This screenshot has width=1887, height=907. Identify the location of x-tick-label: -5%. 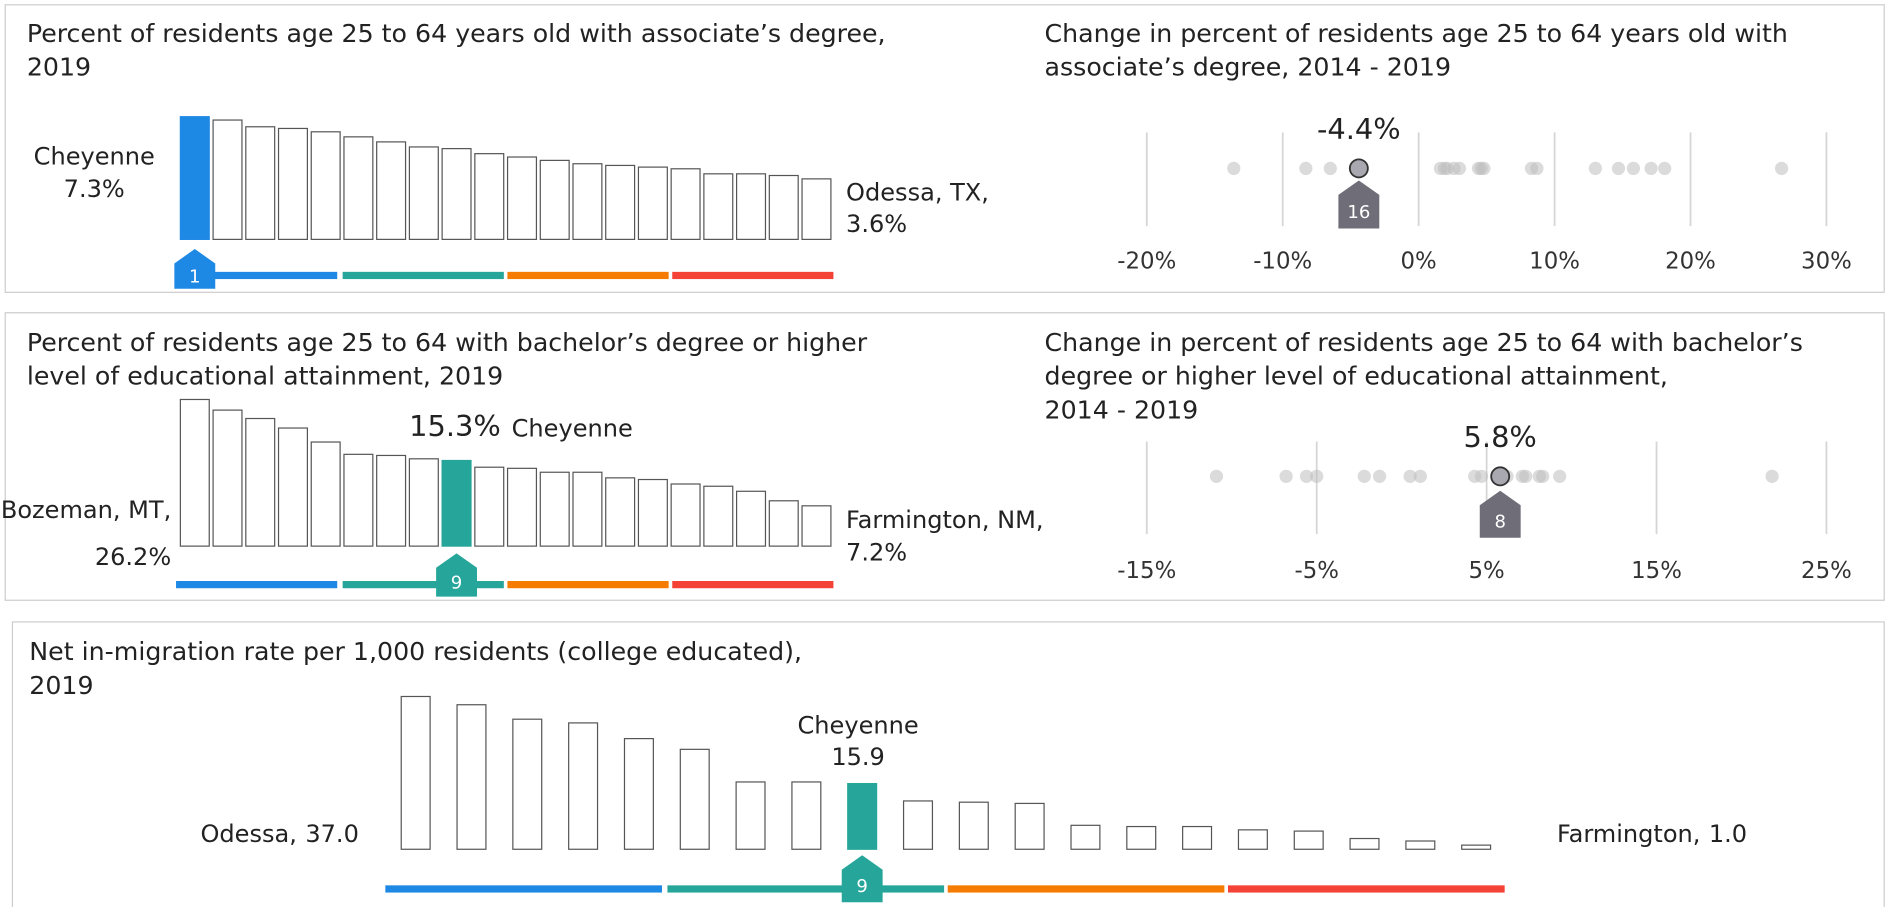
(1316, 571).